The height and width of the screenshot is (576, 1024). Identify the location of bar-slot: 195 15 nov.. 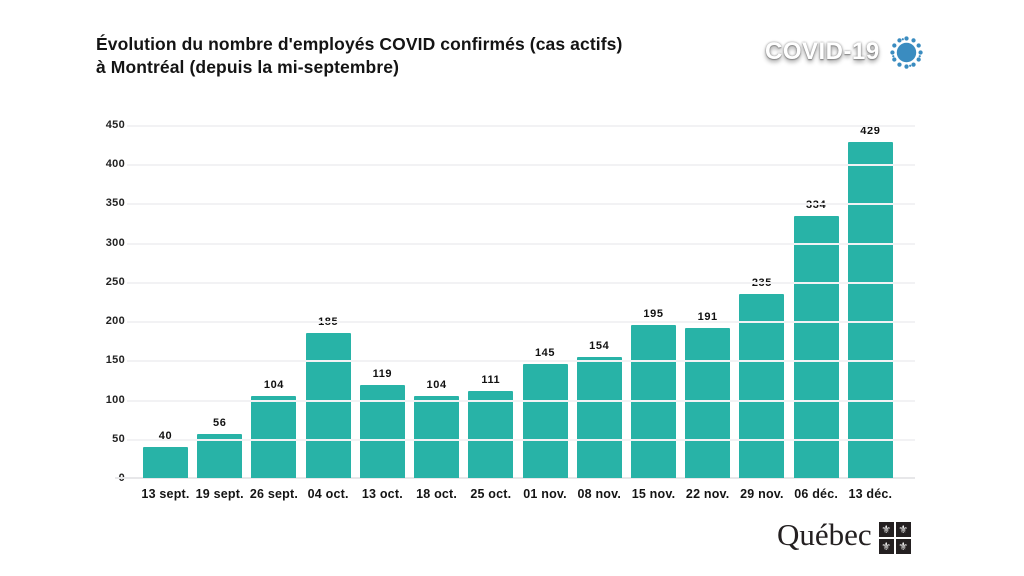
(653, 313).